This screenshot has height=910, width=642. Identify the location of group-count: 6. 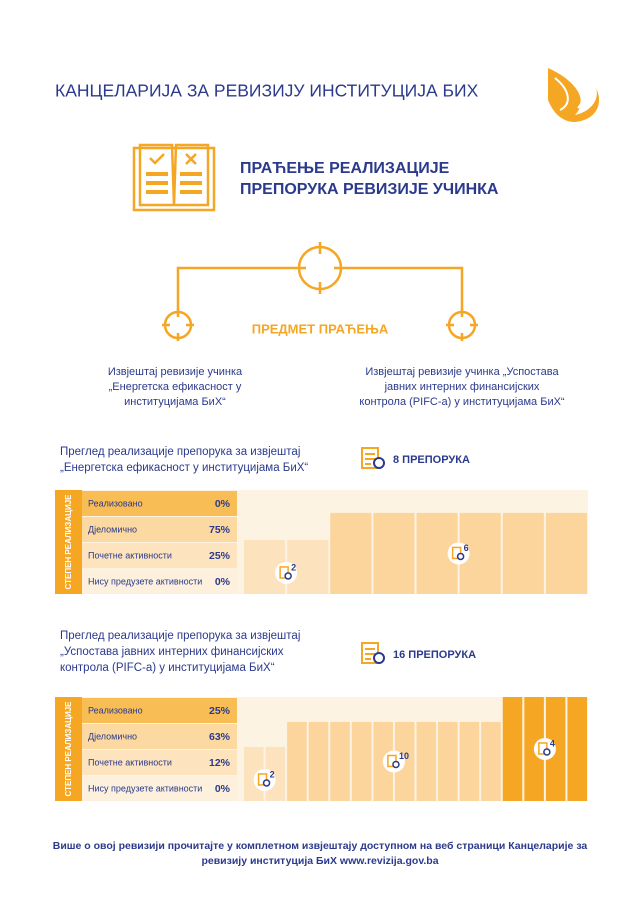
(466, 548).